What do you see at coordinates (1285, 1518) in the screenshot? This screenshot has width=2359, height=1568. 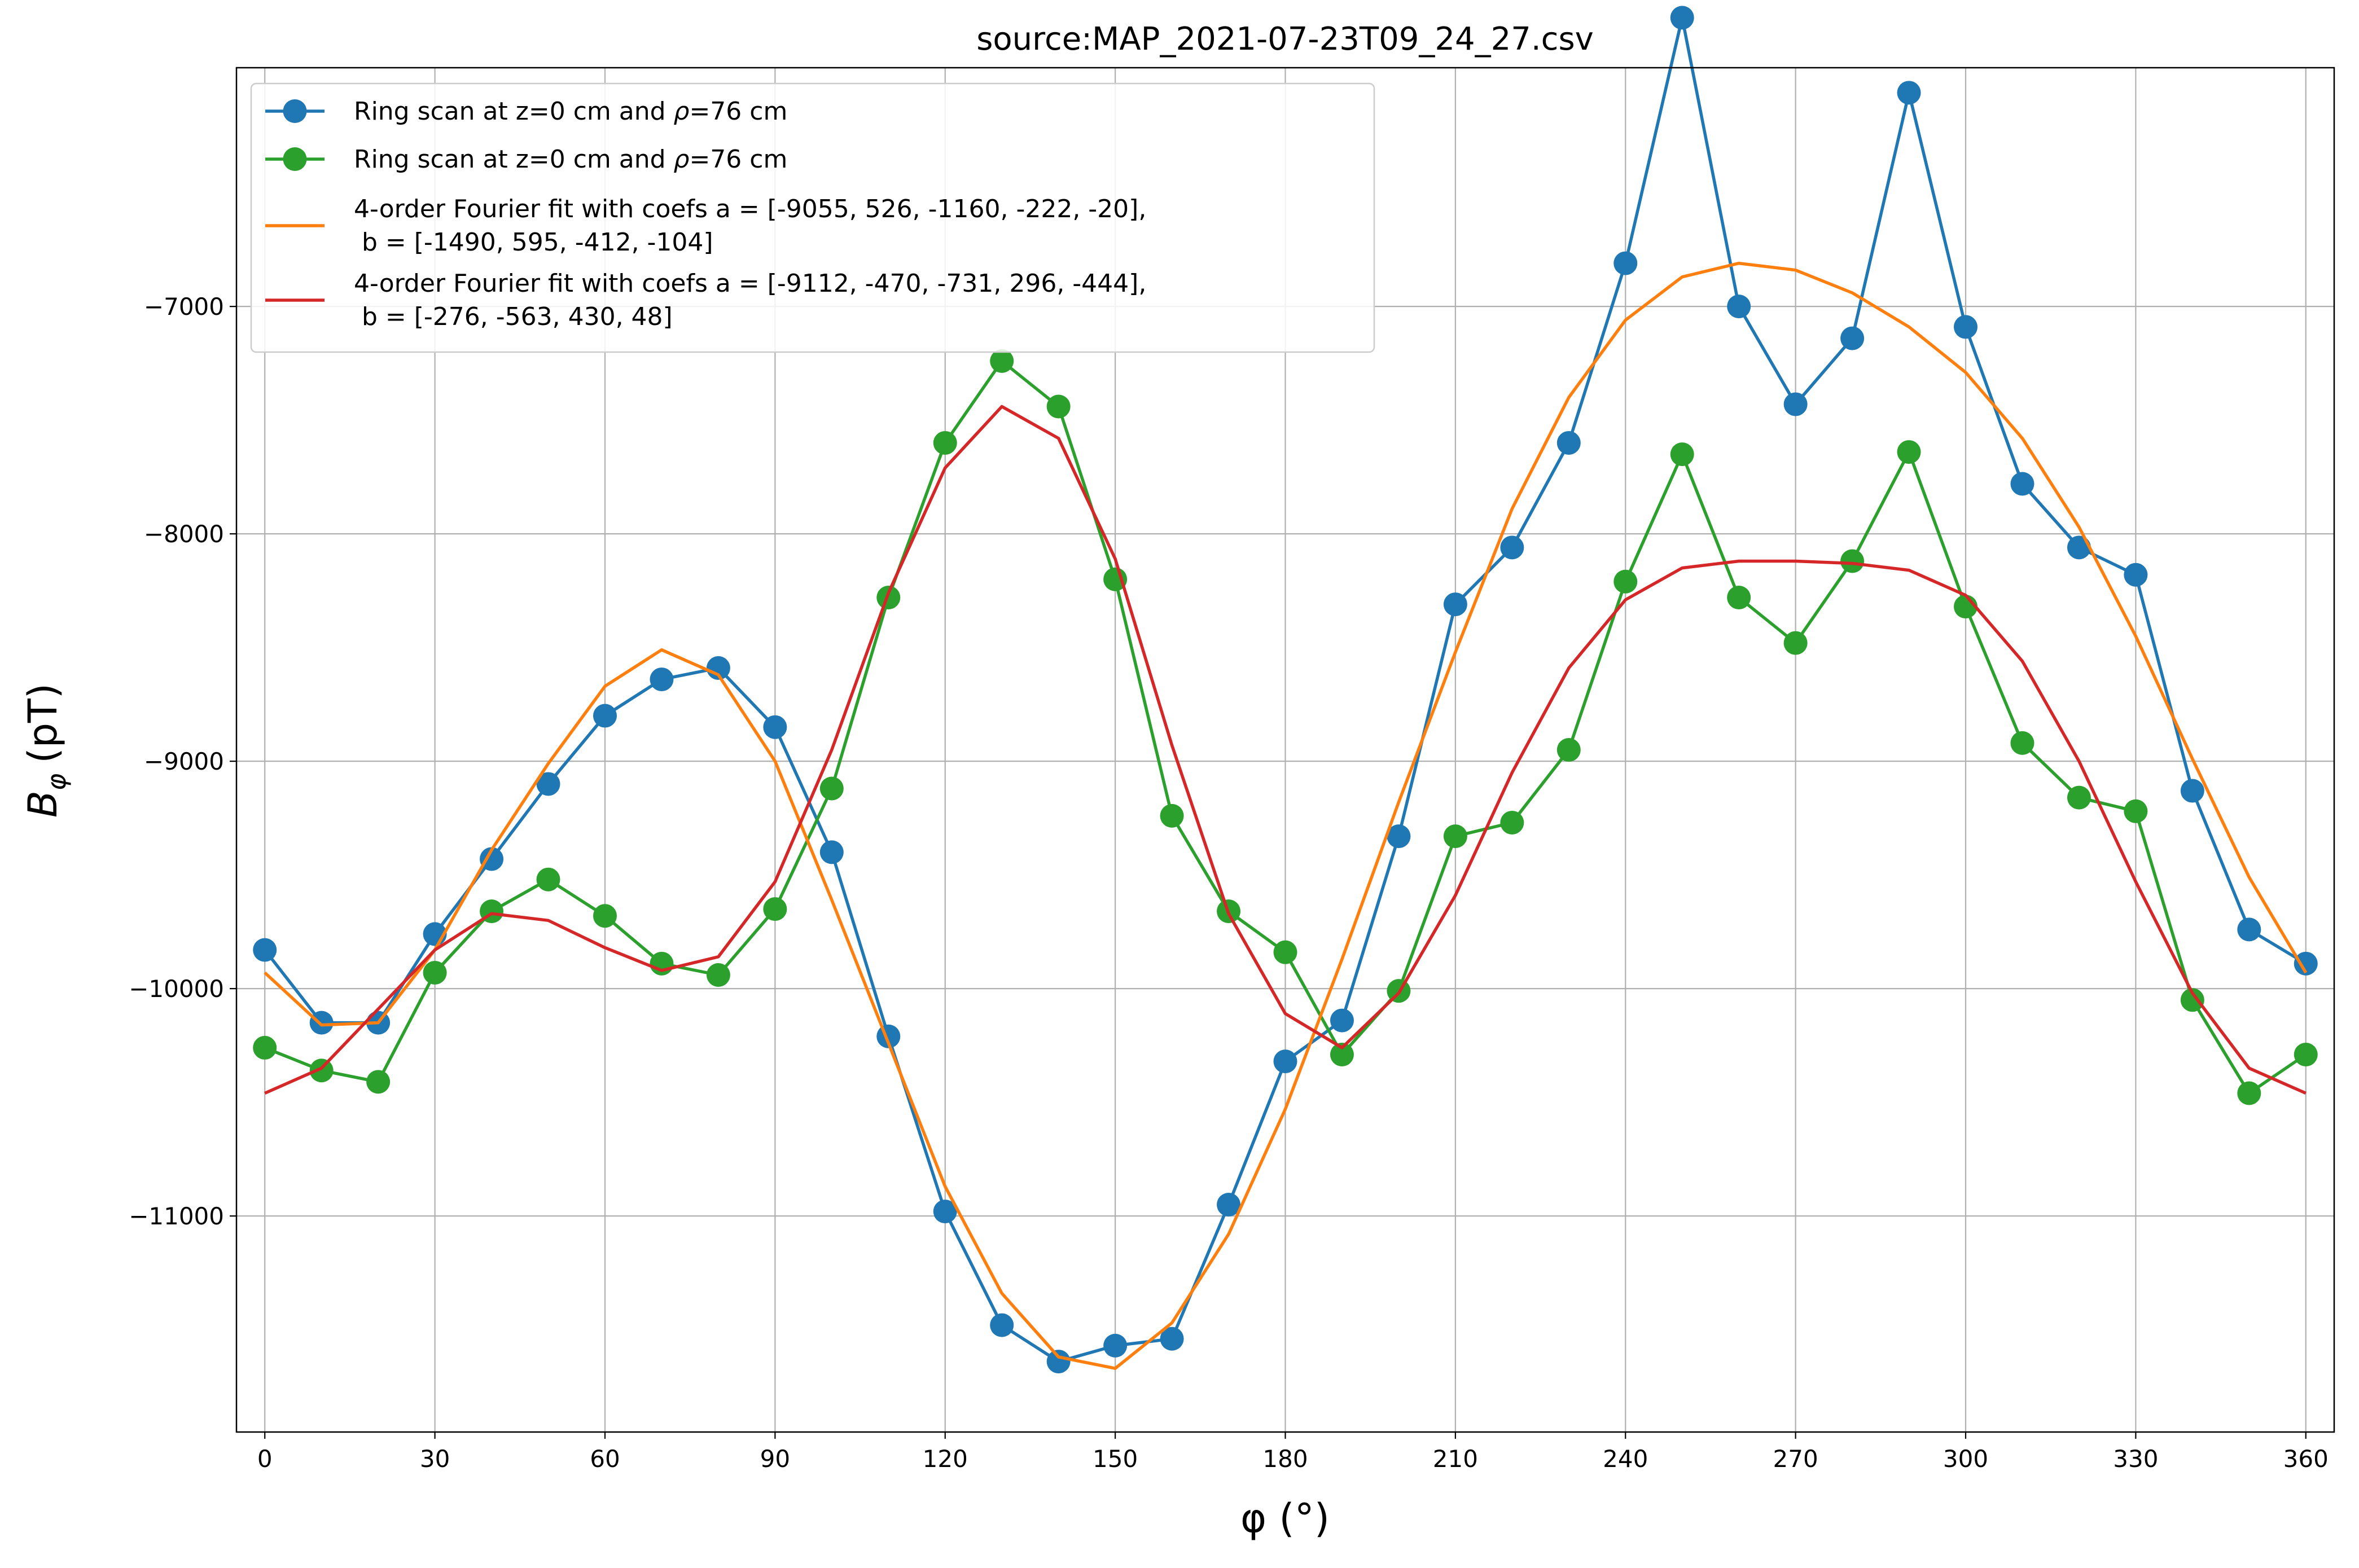 I see `x-axis-label: φ (°)` at bounding box center [1285, 1518].